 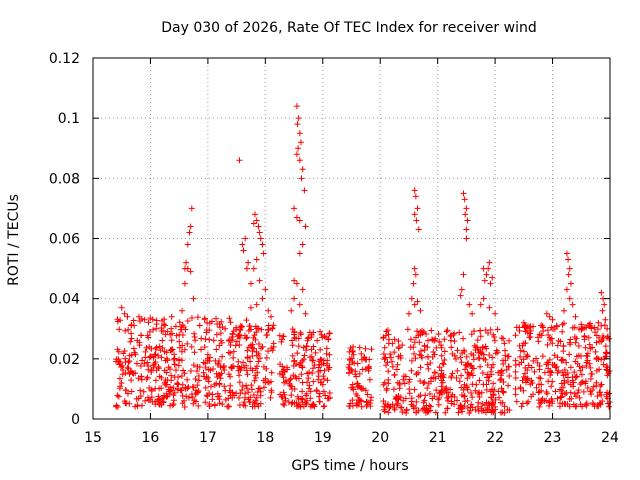 What do you see at coordinates (323, 438) in the screenshot?
I see `x-tick-label: 19` at bounding box center [323, 438].